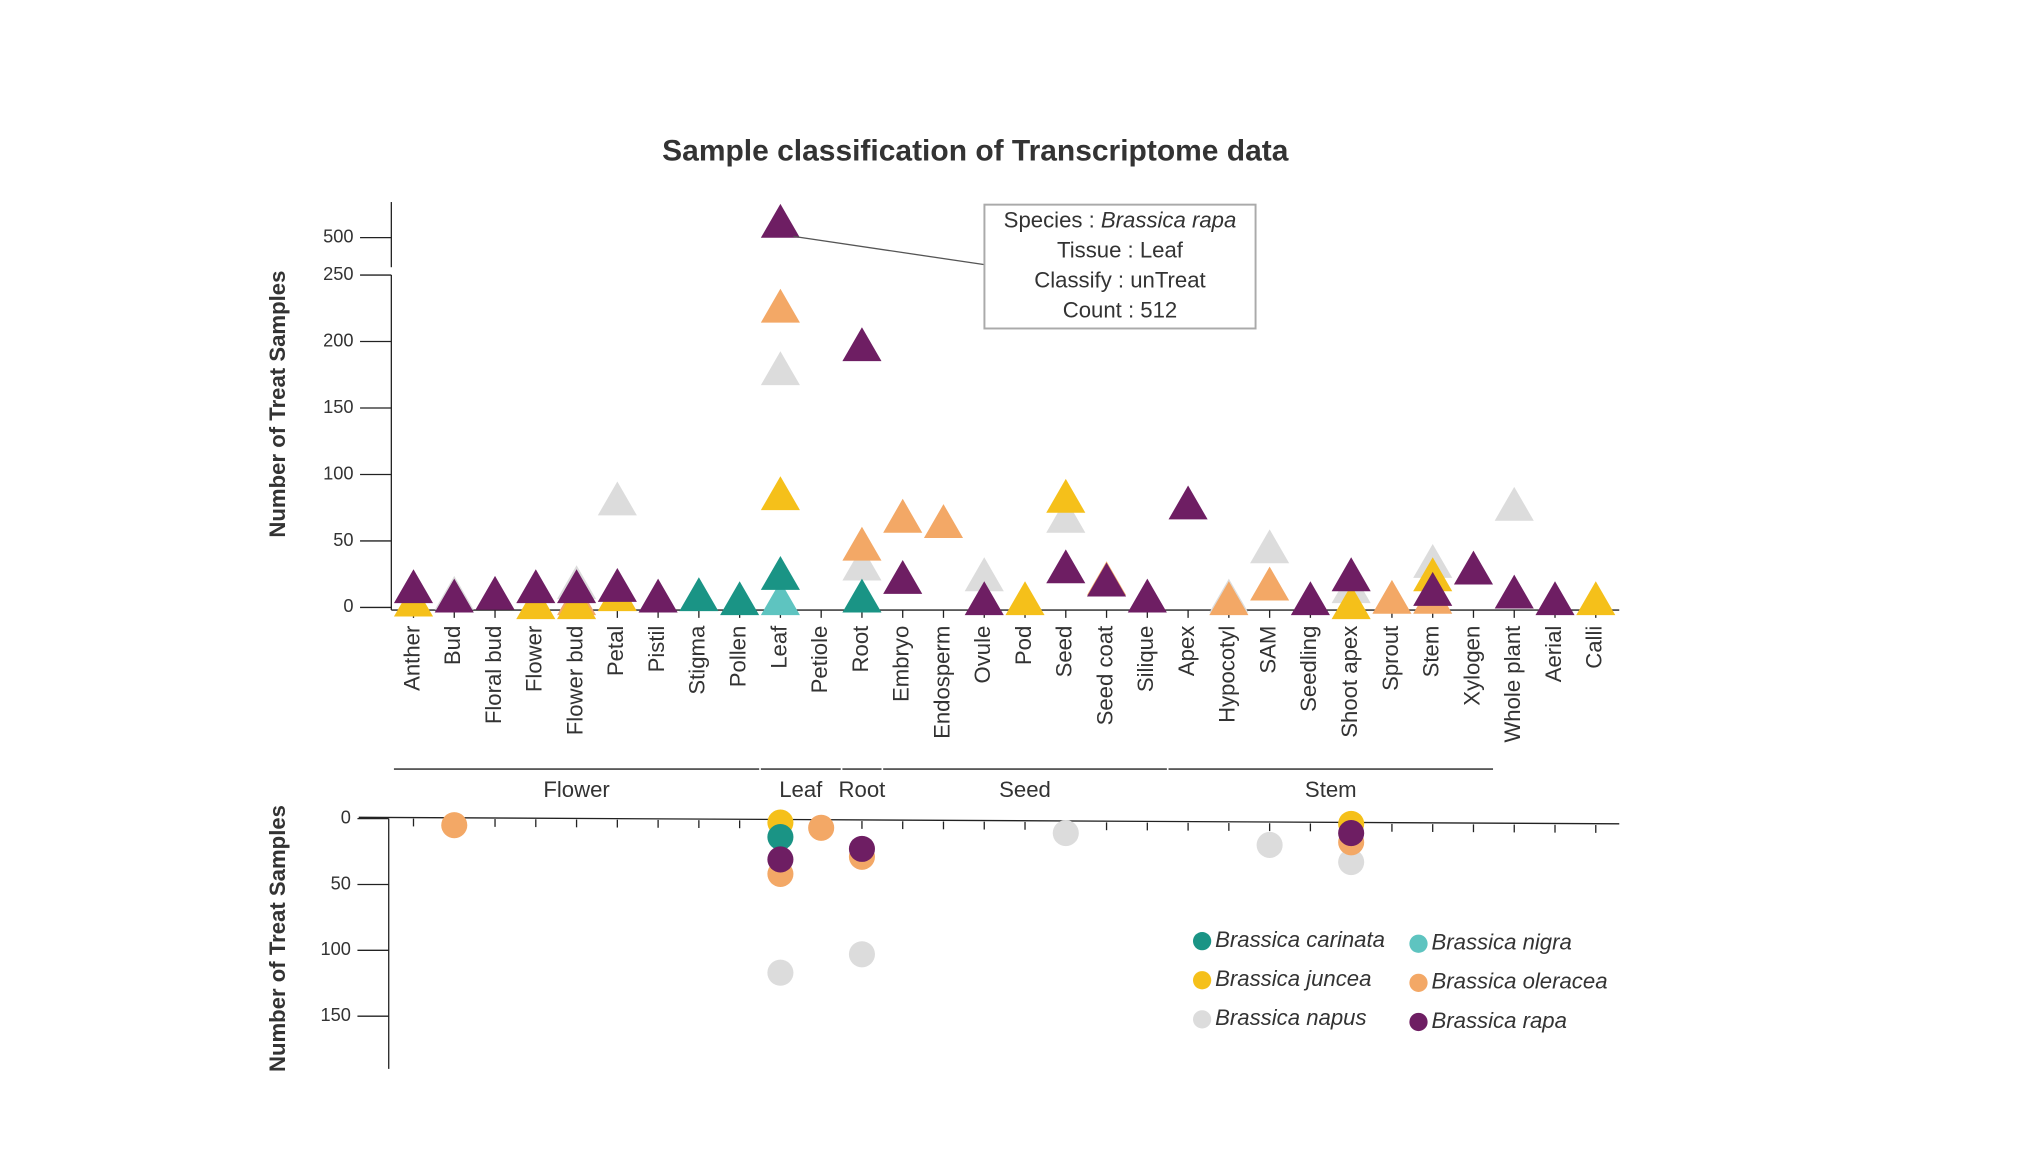 Image resolution: width=2021 pixels, height=1151 pixels. What do you see at coordinates (493, 675) in the screenshot?
I see `x-tick-label: Floral bud` at bounding box center [493, 675].